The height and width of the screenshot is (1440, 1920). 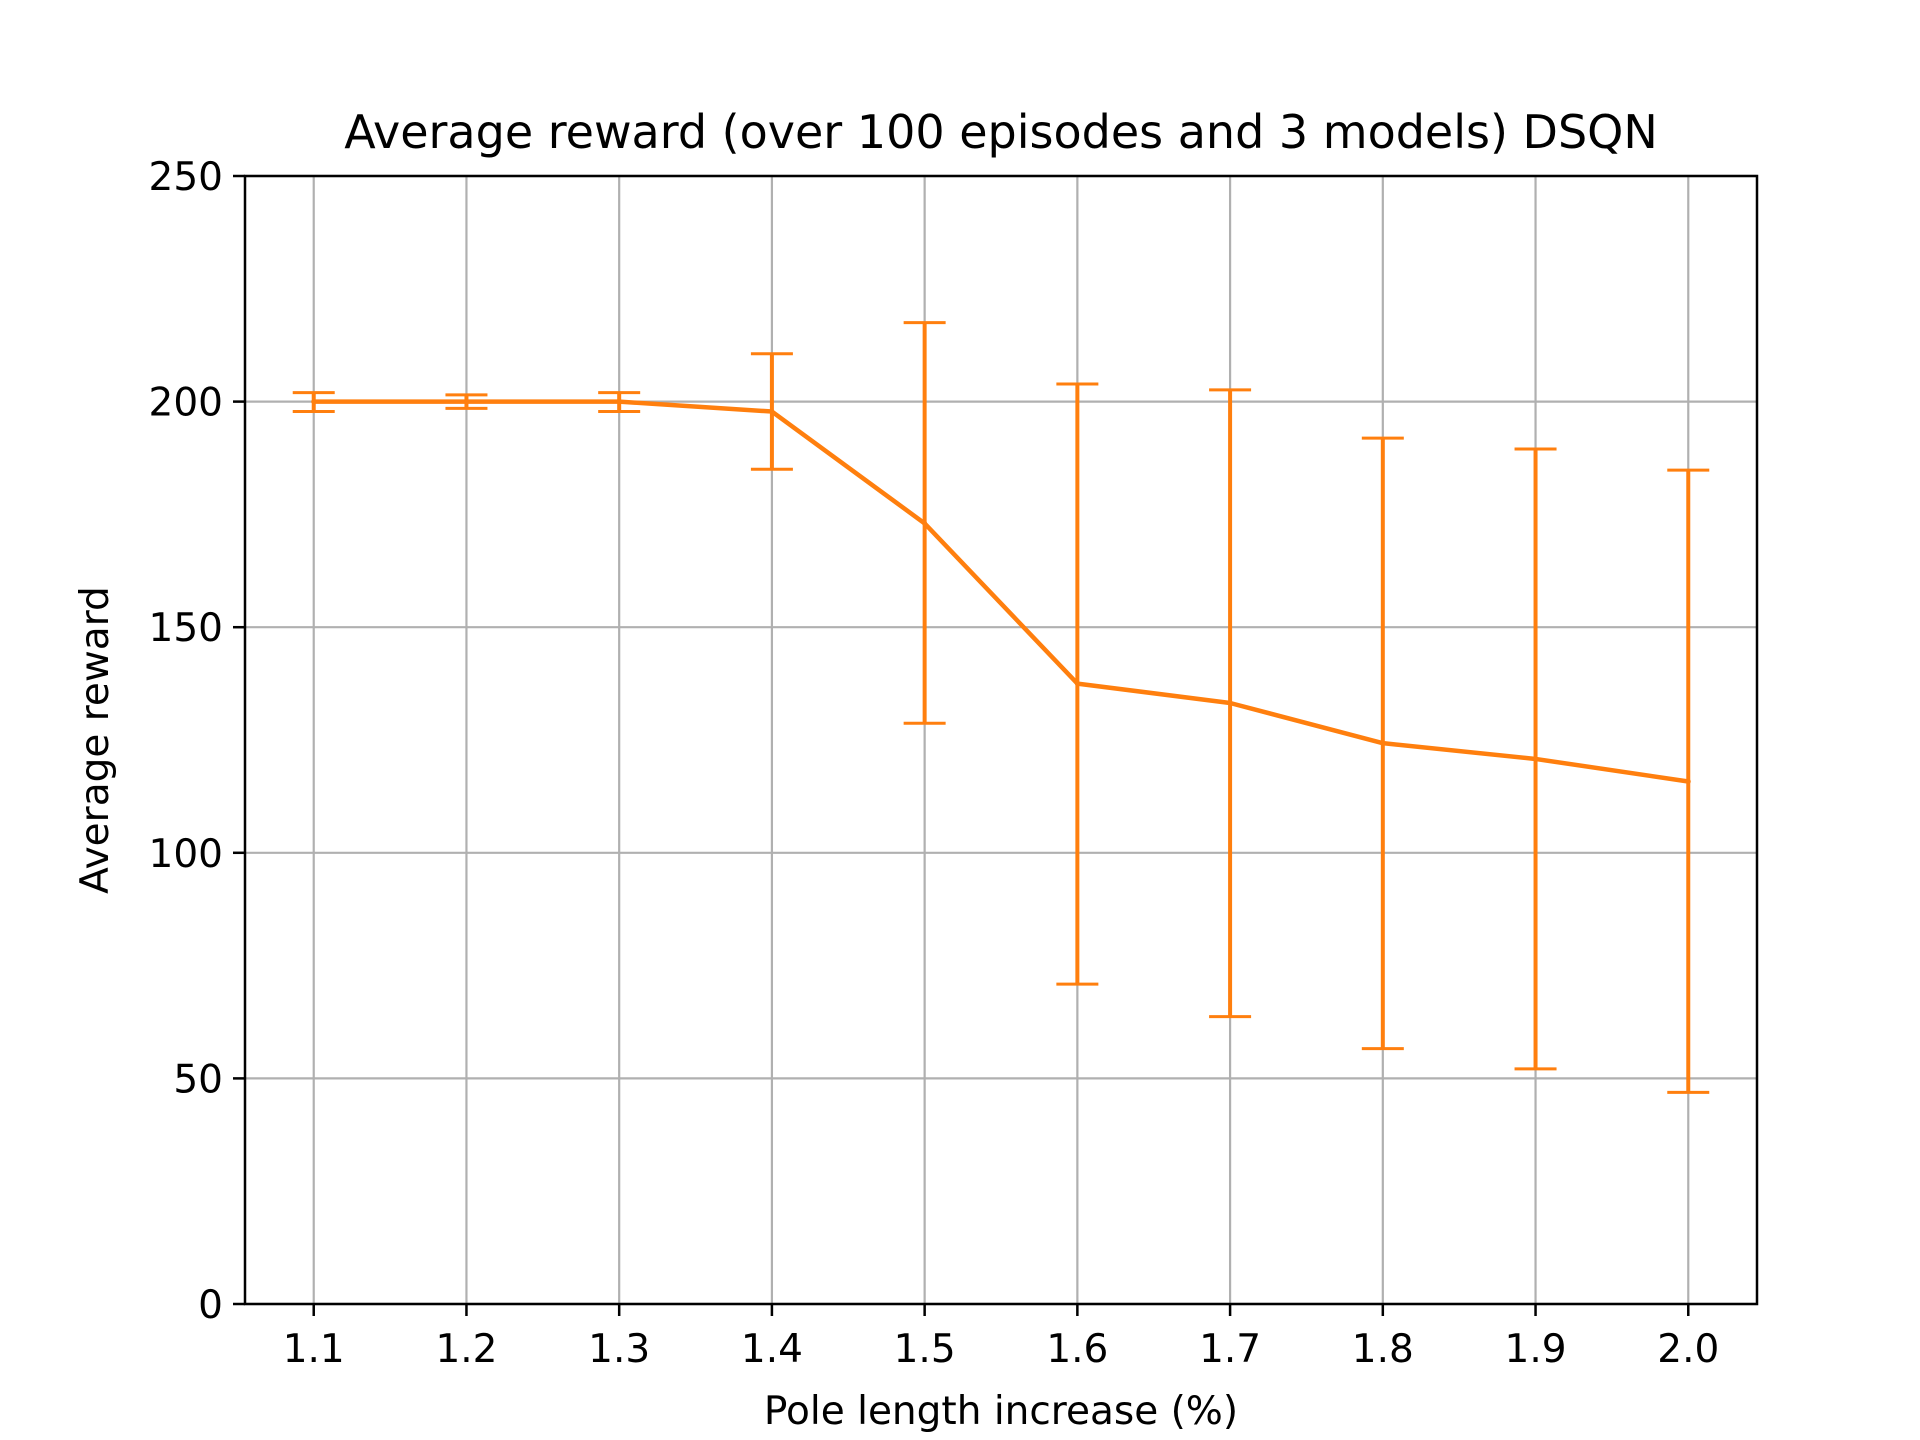 What do you see at coordinates (1230, 1349) in the screenshot?
I see `x-tick-label: 1.7` at bounding box center [1230, 1349].